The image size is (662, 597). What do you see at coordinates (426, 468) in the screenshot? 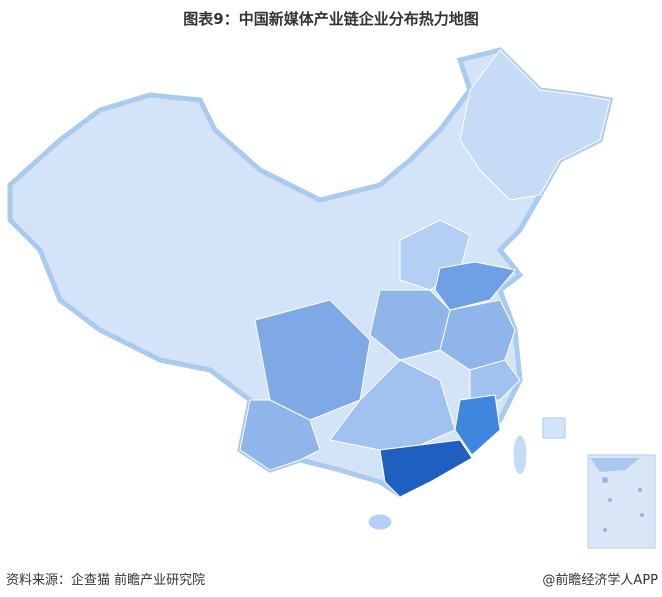
I see `region-guangdong` at bounding box center [426, 468].